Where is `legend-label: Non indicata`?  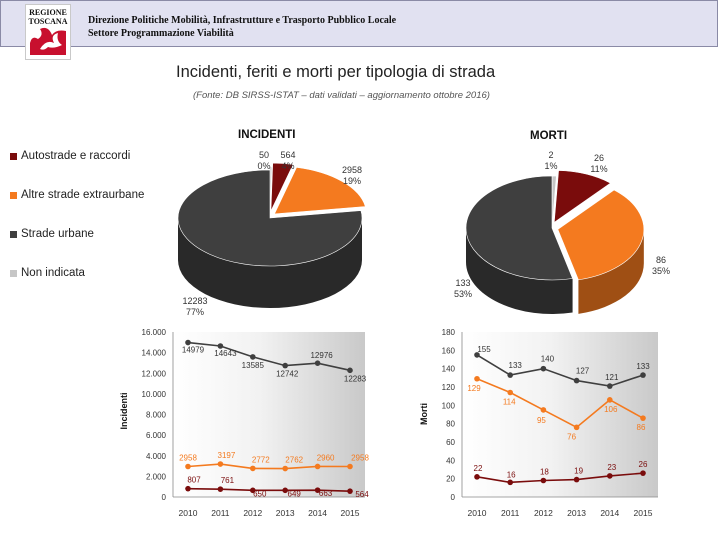 legend-label: Non indicata is located at coordinates (53, 273).